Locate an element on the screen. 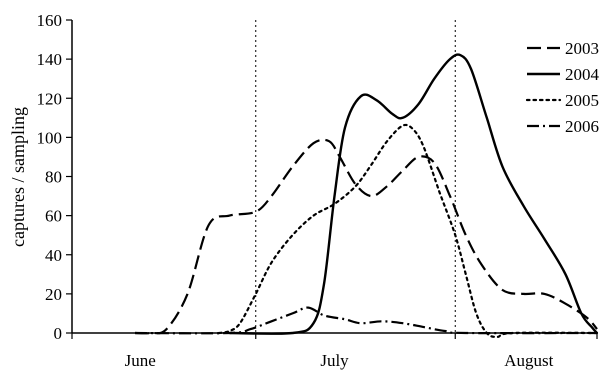 The image size is (611, 372). y-tick-label: 160 is located at coordinates (50, 20).